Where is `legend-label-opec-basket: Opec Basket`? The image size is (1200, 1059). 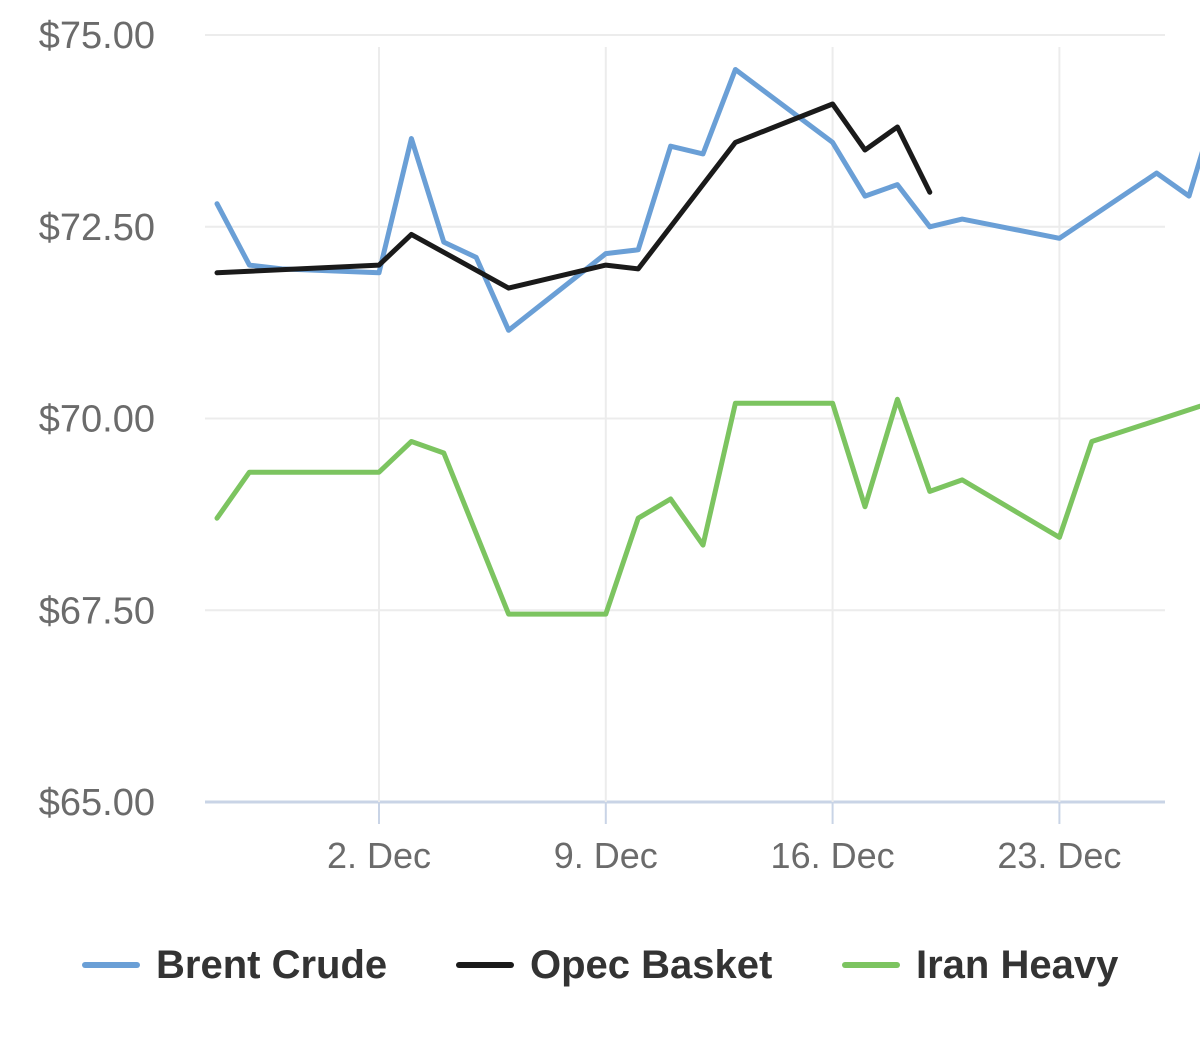 legend-label-opec-basket: Opec Basket is located at coordinates (651, 964).